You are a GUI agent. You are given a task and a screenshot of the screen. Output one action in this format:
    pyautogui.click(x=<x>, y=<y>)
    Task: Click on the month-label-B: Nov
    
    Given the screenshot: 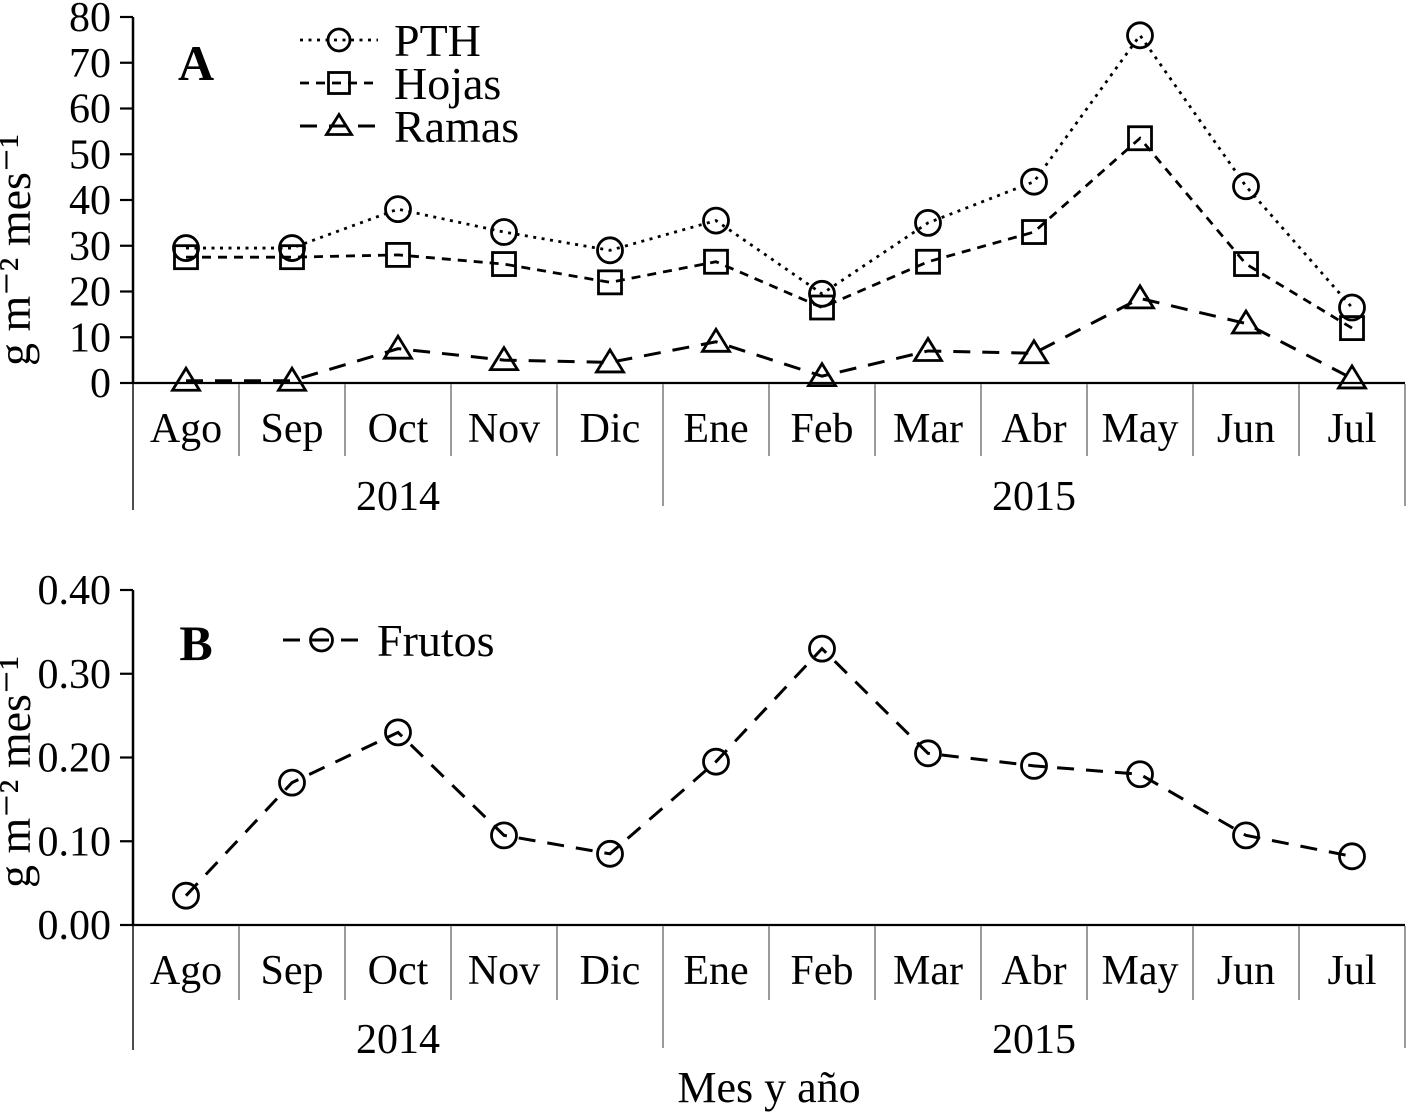 What is the action you would take?
    pyautogui.click(x=504, y=971)
    